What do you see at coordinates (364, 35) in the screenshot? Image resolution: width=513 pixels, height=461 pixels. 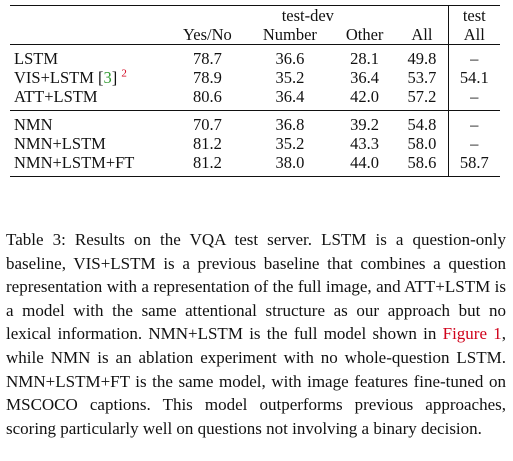 I see `col-other: Other` at bounding box center [364, 35].